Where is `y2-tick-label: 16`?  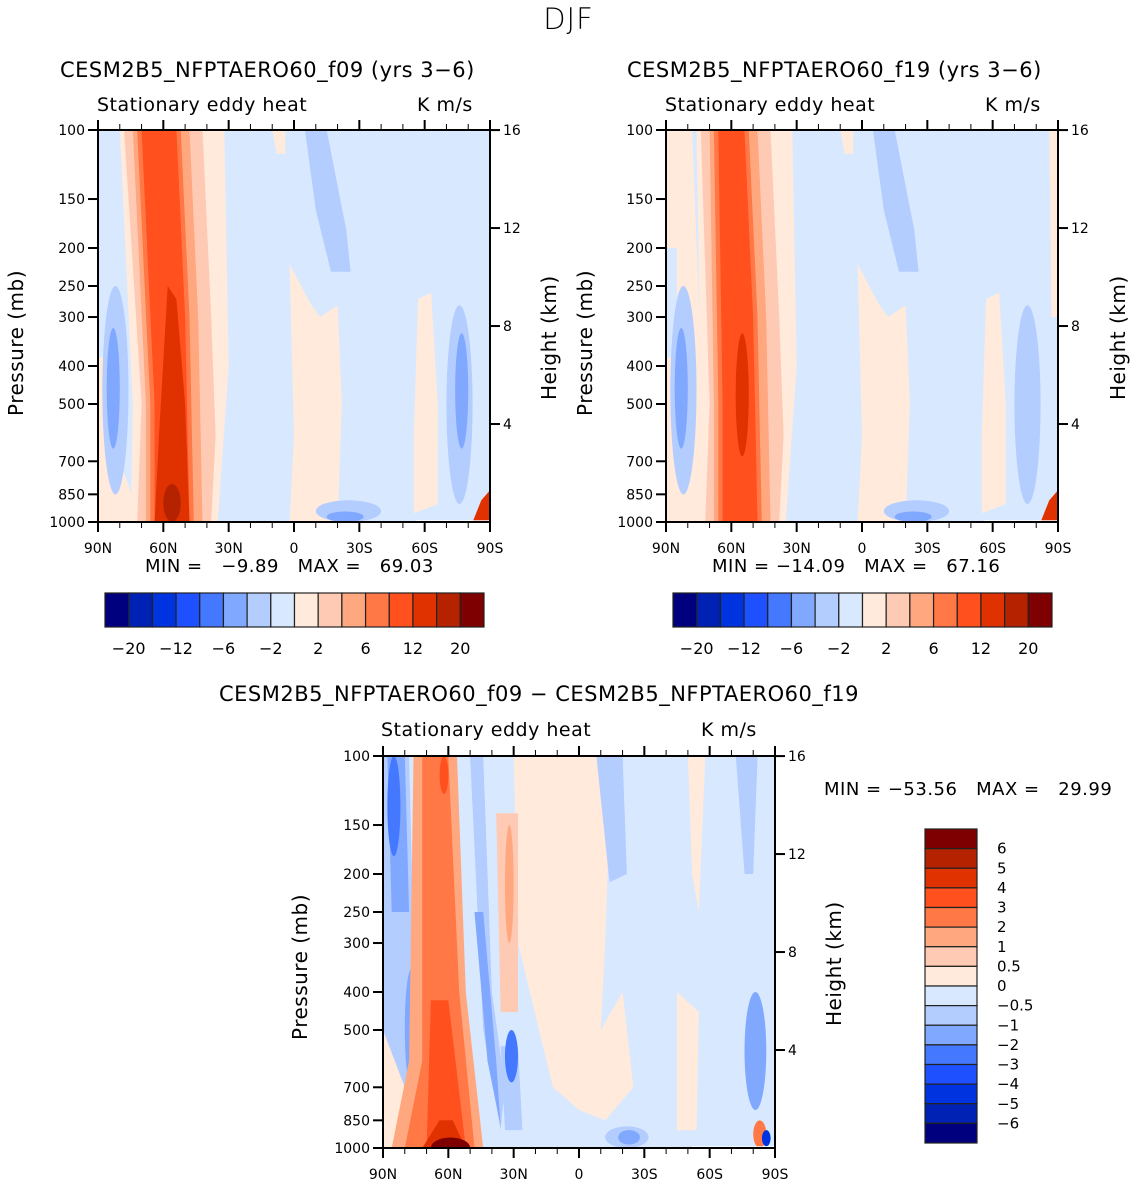 y2-tick-label: 16 is located at coordinates (797, 757).